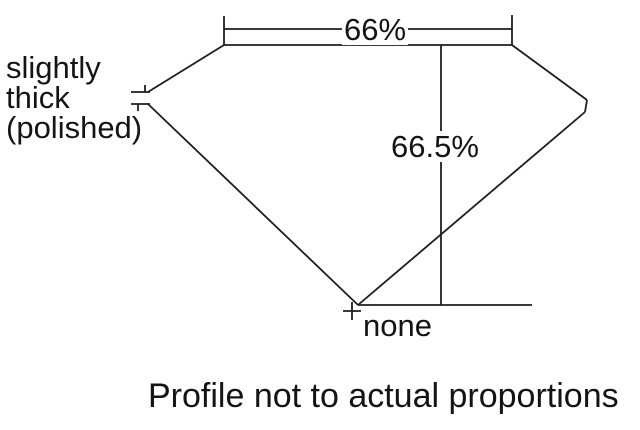 This screenshot has width=640, height=430. What do you see at coordinates (352, 311) in the screenshot?
I see `culet-plus-mark` at bounding box center [352, 311].